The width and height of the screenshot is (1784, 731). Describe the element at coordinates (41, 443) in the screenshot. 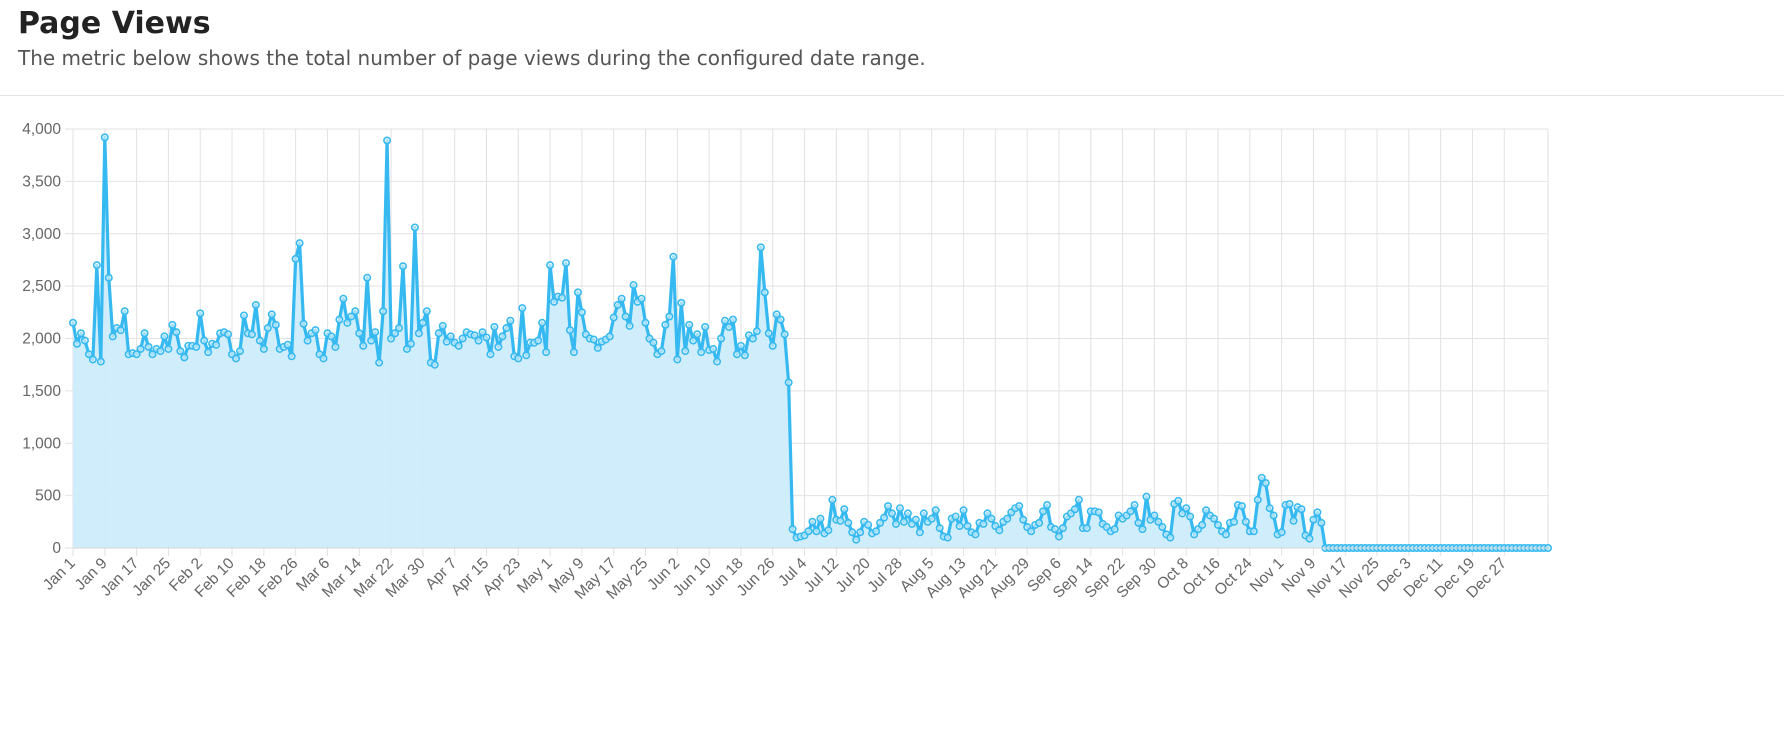

I see `y-tick-label: 1,000` at that location.